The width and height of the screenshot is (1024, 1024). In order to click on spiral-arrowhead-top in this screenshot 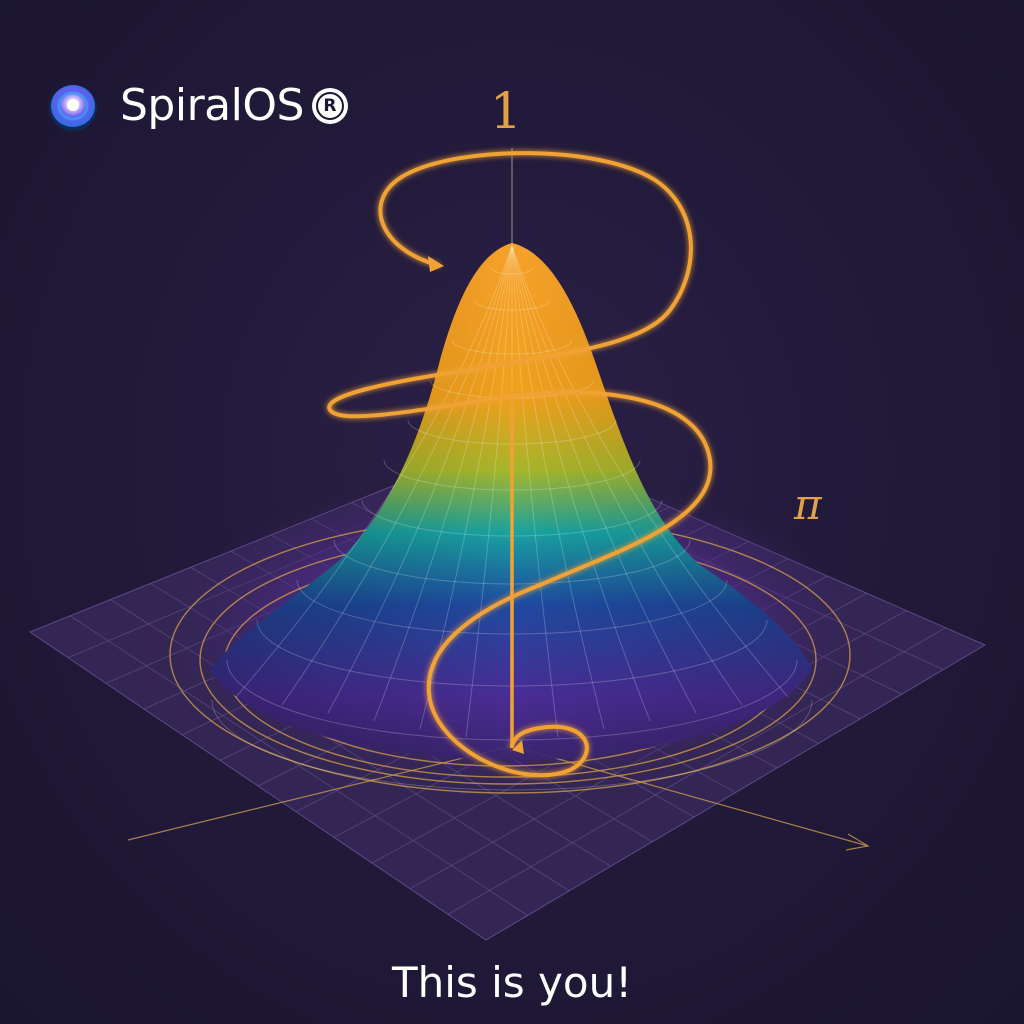, I will do `click(436, 264)`.